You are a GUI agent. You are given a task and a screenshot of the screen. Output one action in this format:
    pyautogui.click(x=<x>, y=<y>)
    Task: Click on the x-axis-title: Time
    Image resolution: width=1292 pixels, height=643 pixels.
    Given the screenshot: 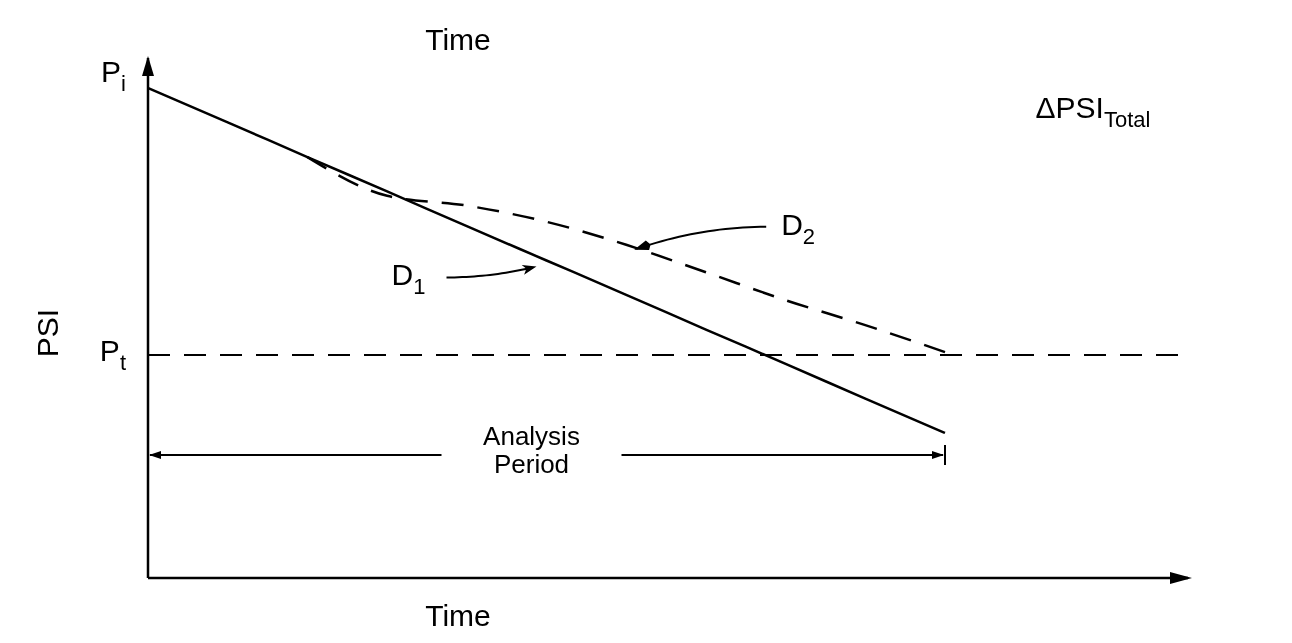 What is the action you would take?
    pyautogui.click(x=458, y=615)
    